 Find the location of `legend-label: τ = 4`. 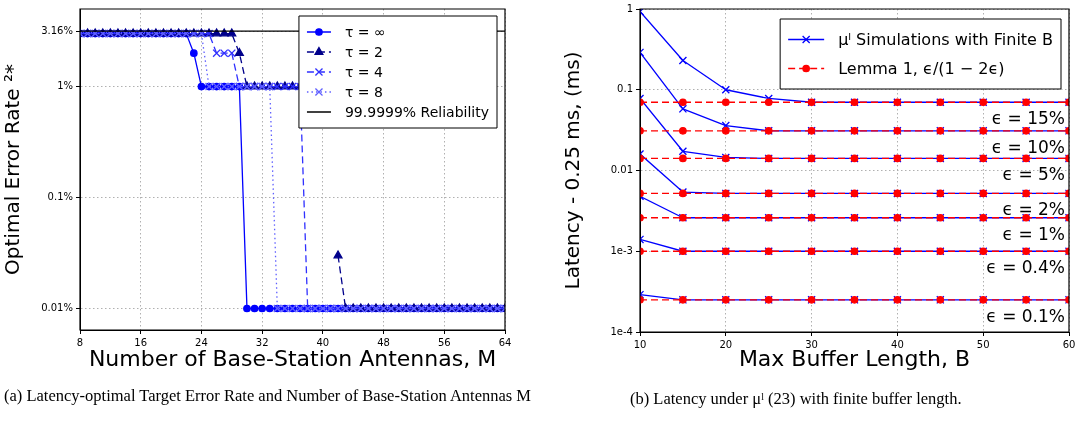

legend-label: τ = 4 is located at coordinates (364, 71).